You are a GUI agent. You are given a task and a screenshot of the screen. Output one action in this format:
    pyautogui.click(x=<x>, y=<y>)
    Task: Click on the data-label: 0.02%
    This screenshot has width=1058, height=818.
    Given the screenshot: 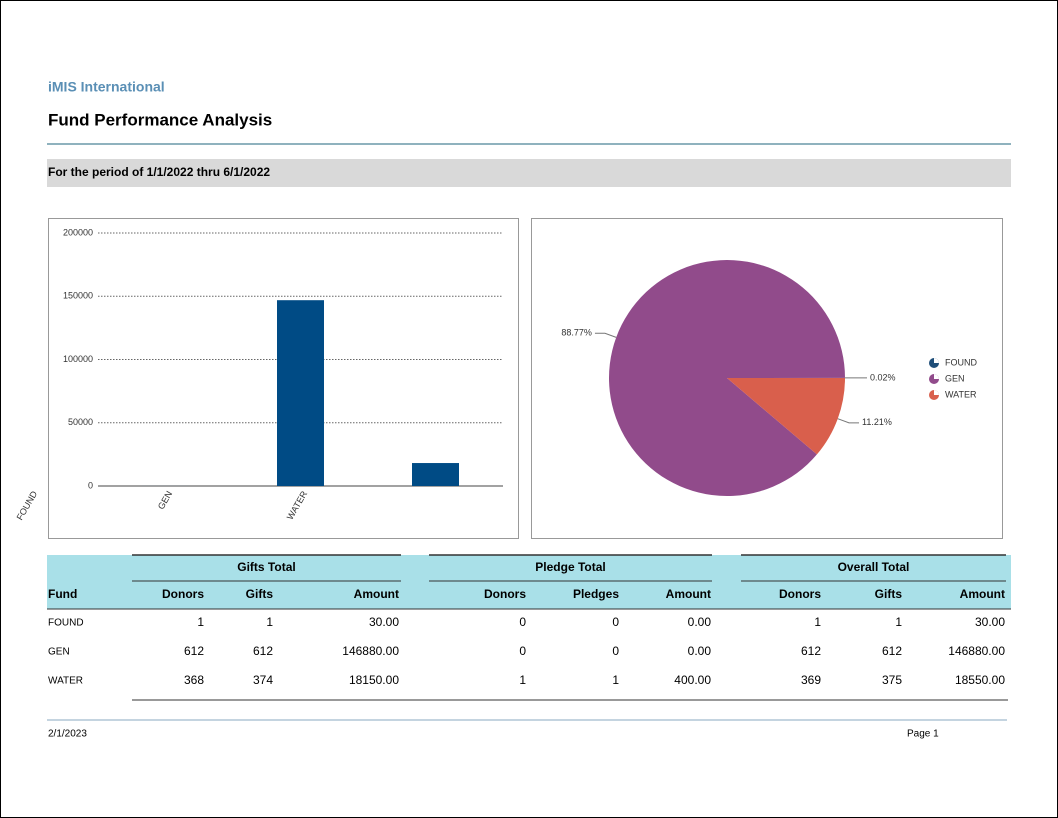 What is the action you would take?
    pyautogui.click(x=883, y=377)
    